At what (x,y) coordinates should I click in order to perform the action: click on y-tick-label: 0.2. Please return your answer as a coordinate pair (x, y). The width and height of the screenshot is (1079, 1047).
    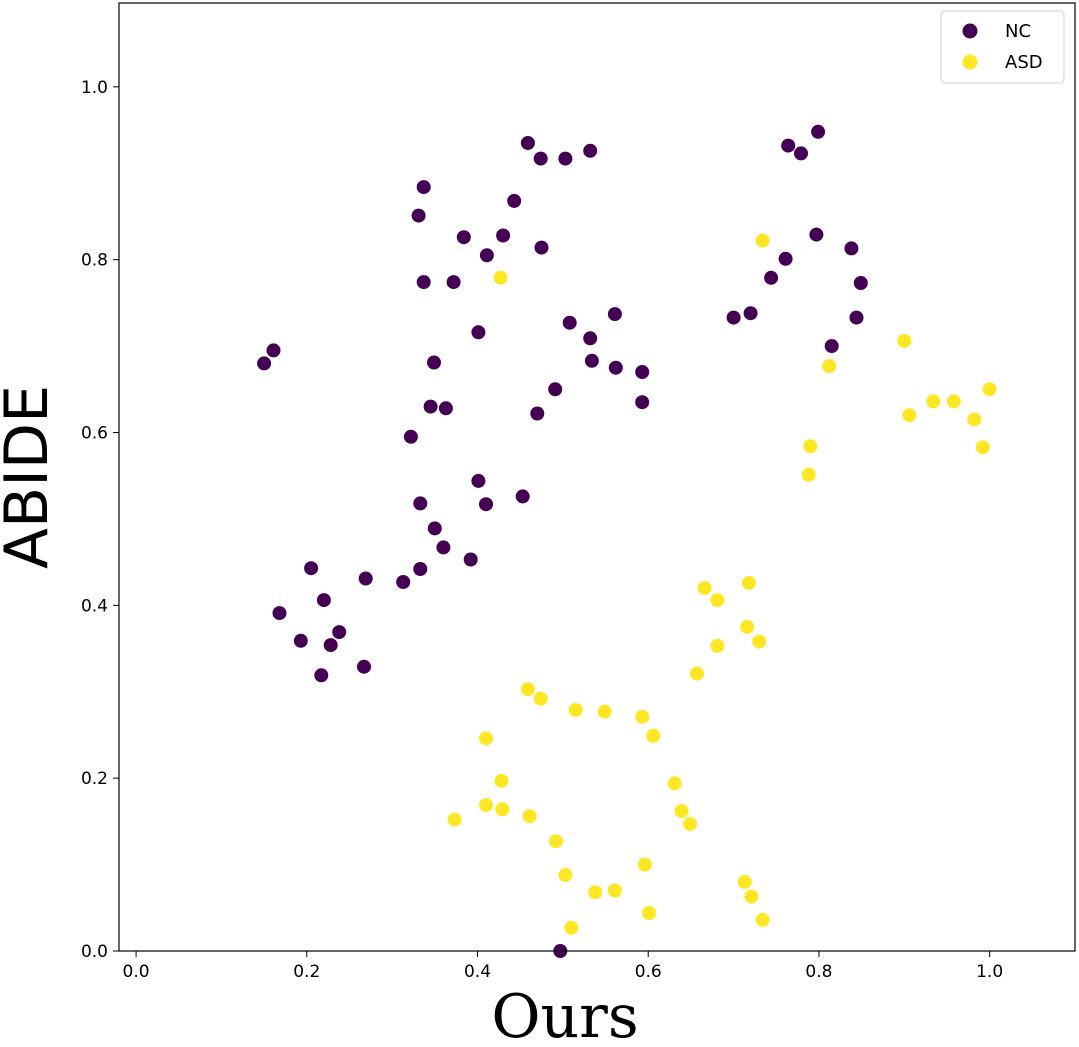
    Looking at the image, I should click on (94, 779).